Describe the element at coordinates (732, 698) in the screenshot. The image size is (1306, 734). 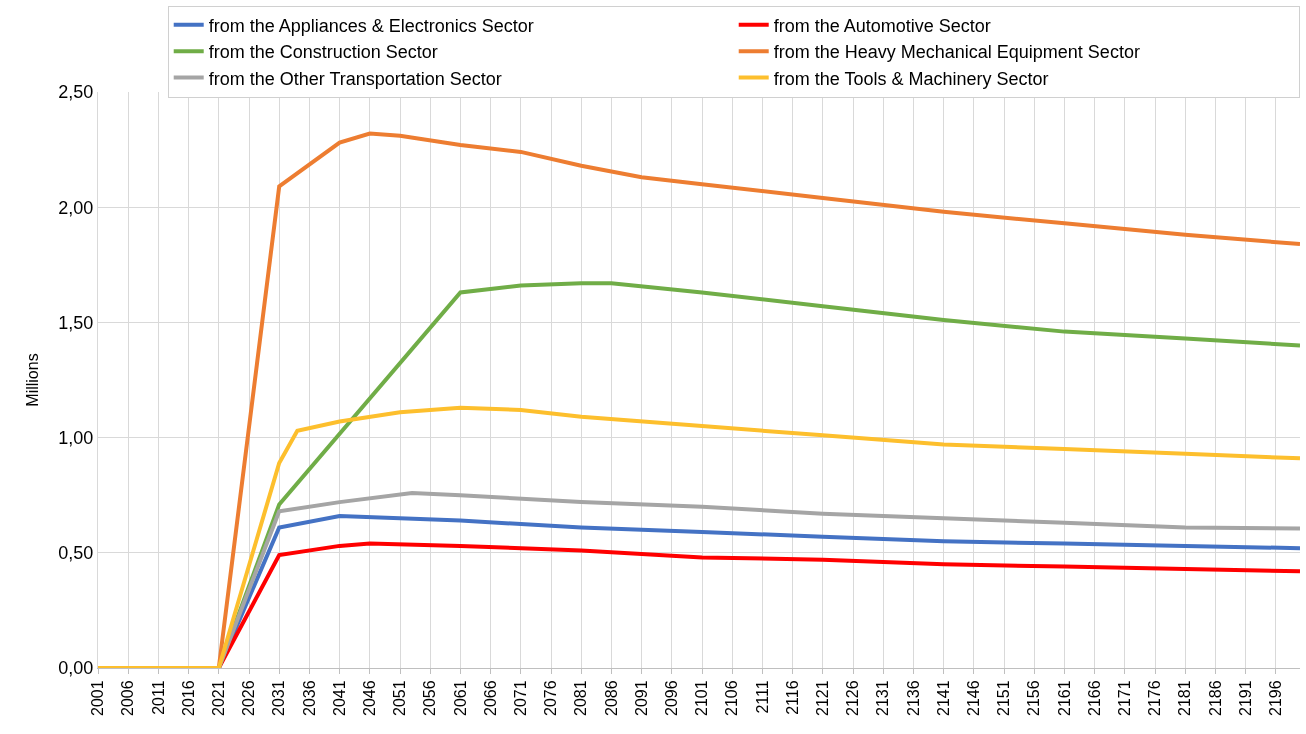
I see `x-tick-label: 2106` at that location.